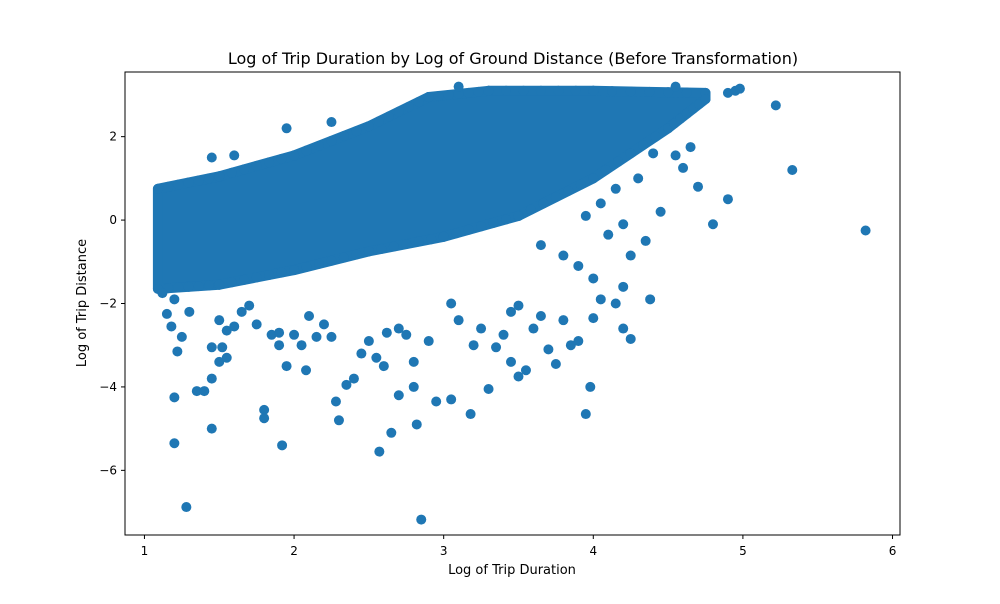 This screenshot has height=604, width=1000. Describe the element at coordinates (518, 546) in the screenshot. I see `x-axis: 1 2 3 4 5 6` at that location.